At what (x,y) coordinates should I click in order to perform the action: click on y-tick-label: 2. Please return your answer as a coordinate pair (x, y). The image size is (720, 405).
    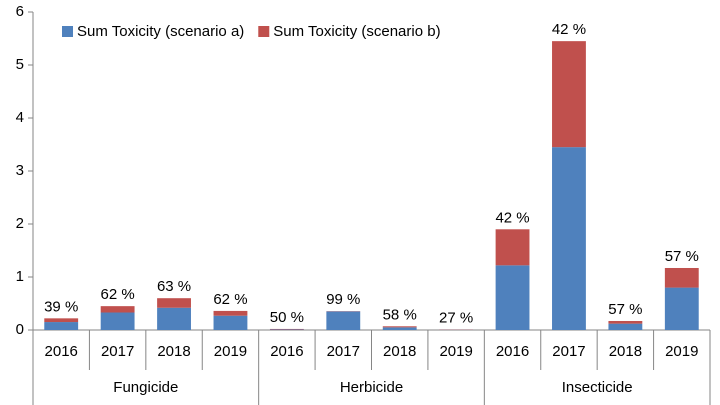
    Looking at the image, I should click on (20, 223).